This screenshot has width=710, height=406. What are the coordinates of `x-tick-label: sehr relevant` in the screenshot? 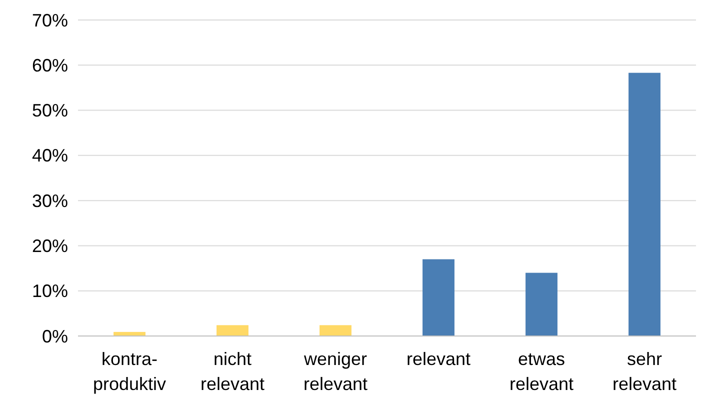 It's located at (644, 371).